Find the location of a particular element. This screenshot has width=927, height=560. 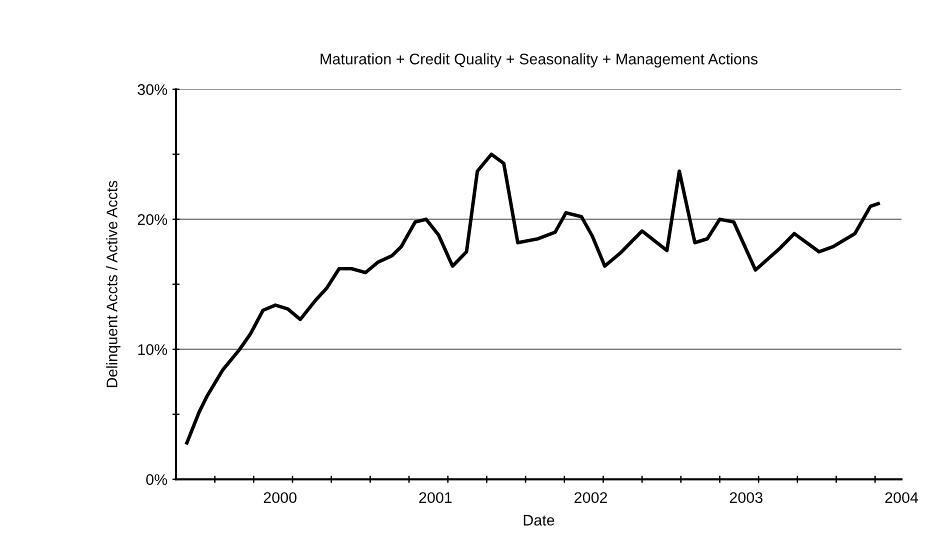

x-tick-label: 2002 is located at coordinates (591, 498).